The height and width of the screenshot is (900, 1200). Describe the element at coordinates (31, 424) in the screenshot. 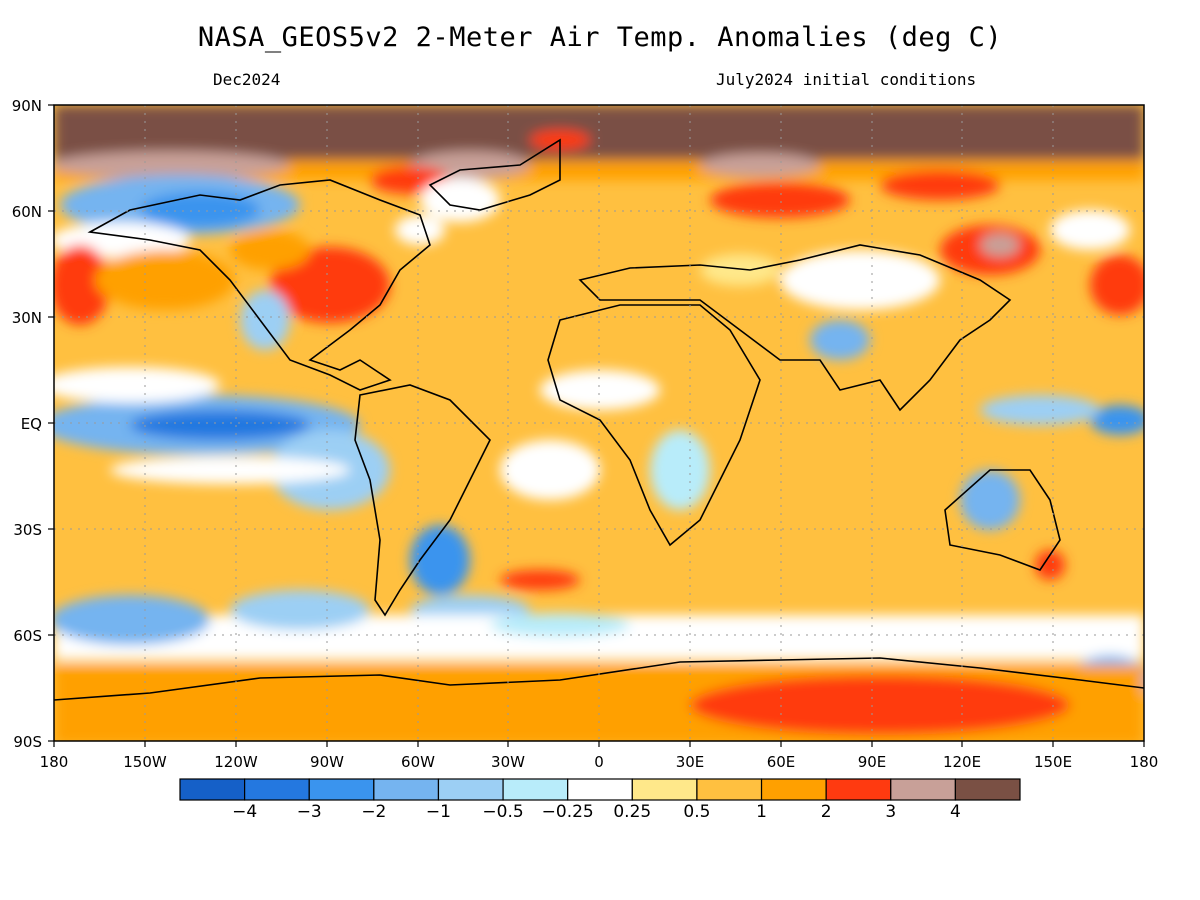

I see `lat-label: EQ` at that location.